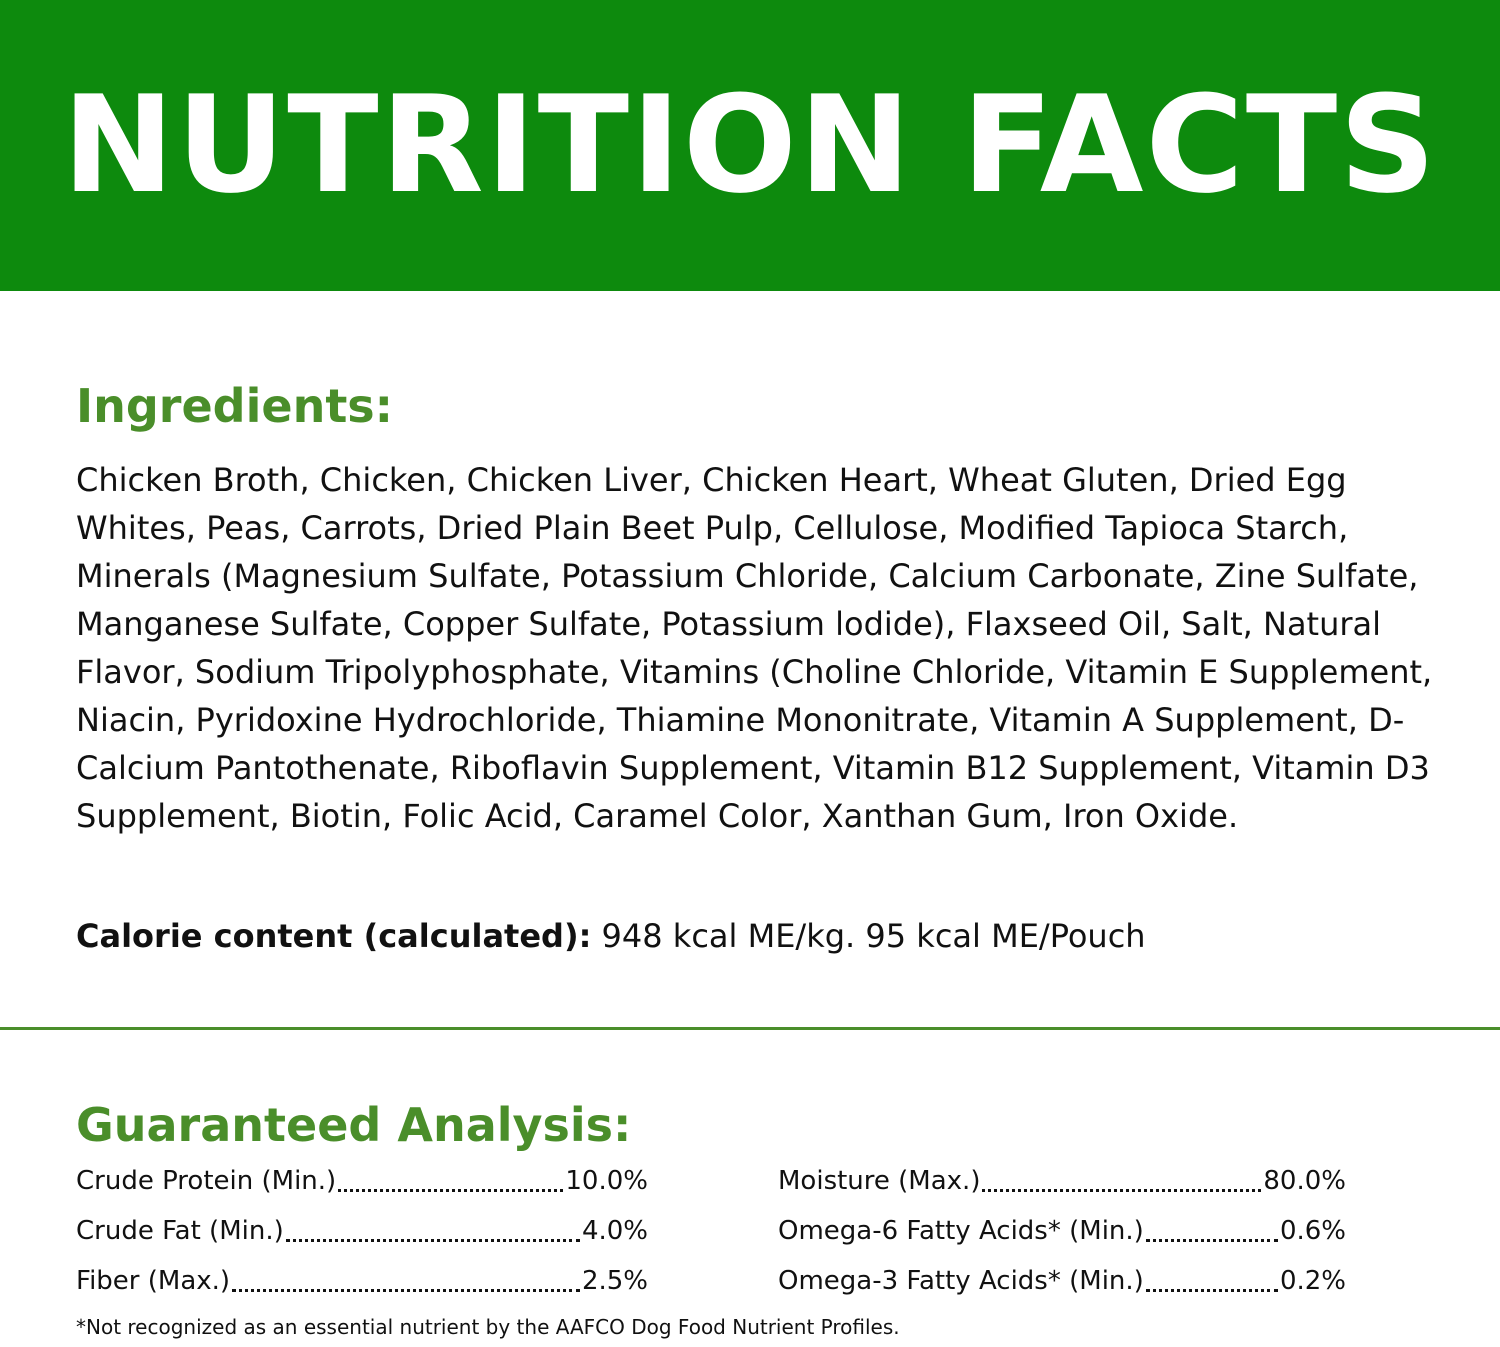  Describe the element at coordinates (153, 1281) in the screenshot. I see `nutrient-name: Fiber (Max.)` at that location.